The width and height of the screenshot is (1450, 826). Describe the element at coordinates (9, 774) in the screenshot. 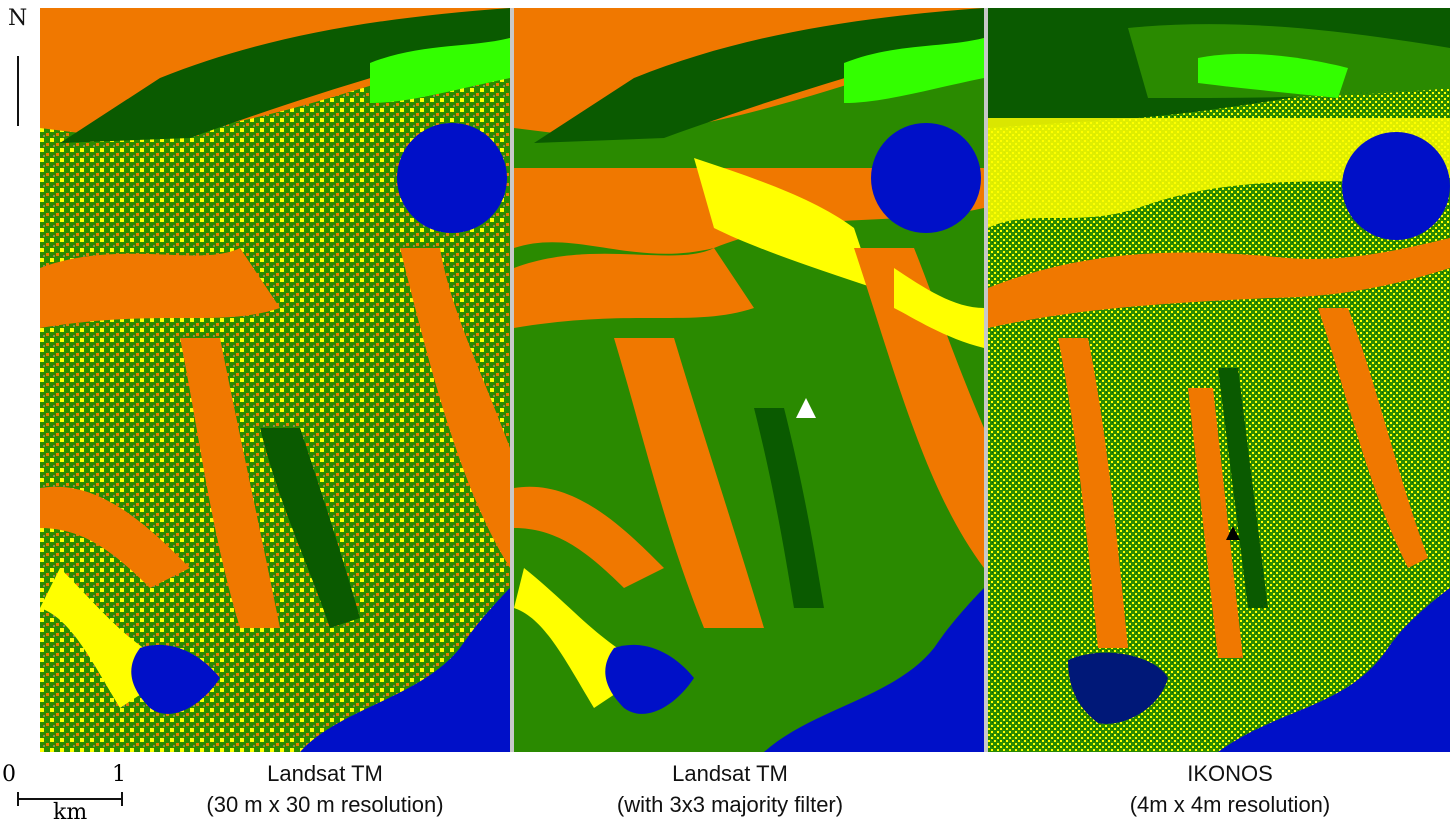

I see `scale-start-label: 0` at that location.